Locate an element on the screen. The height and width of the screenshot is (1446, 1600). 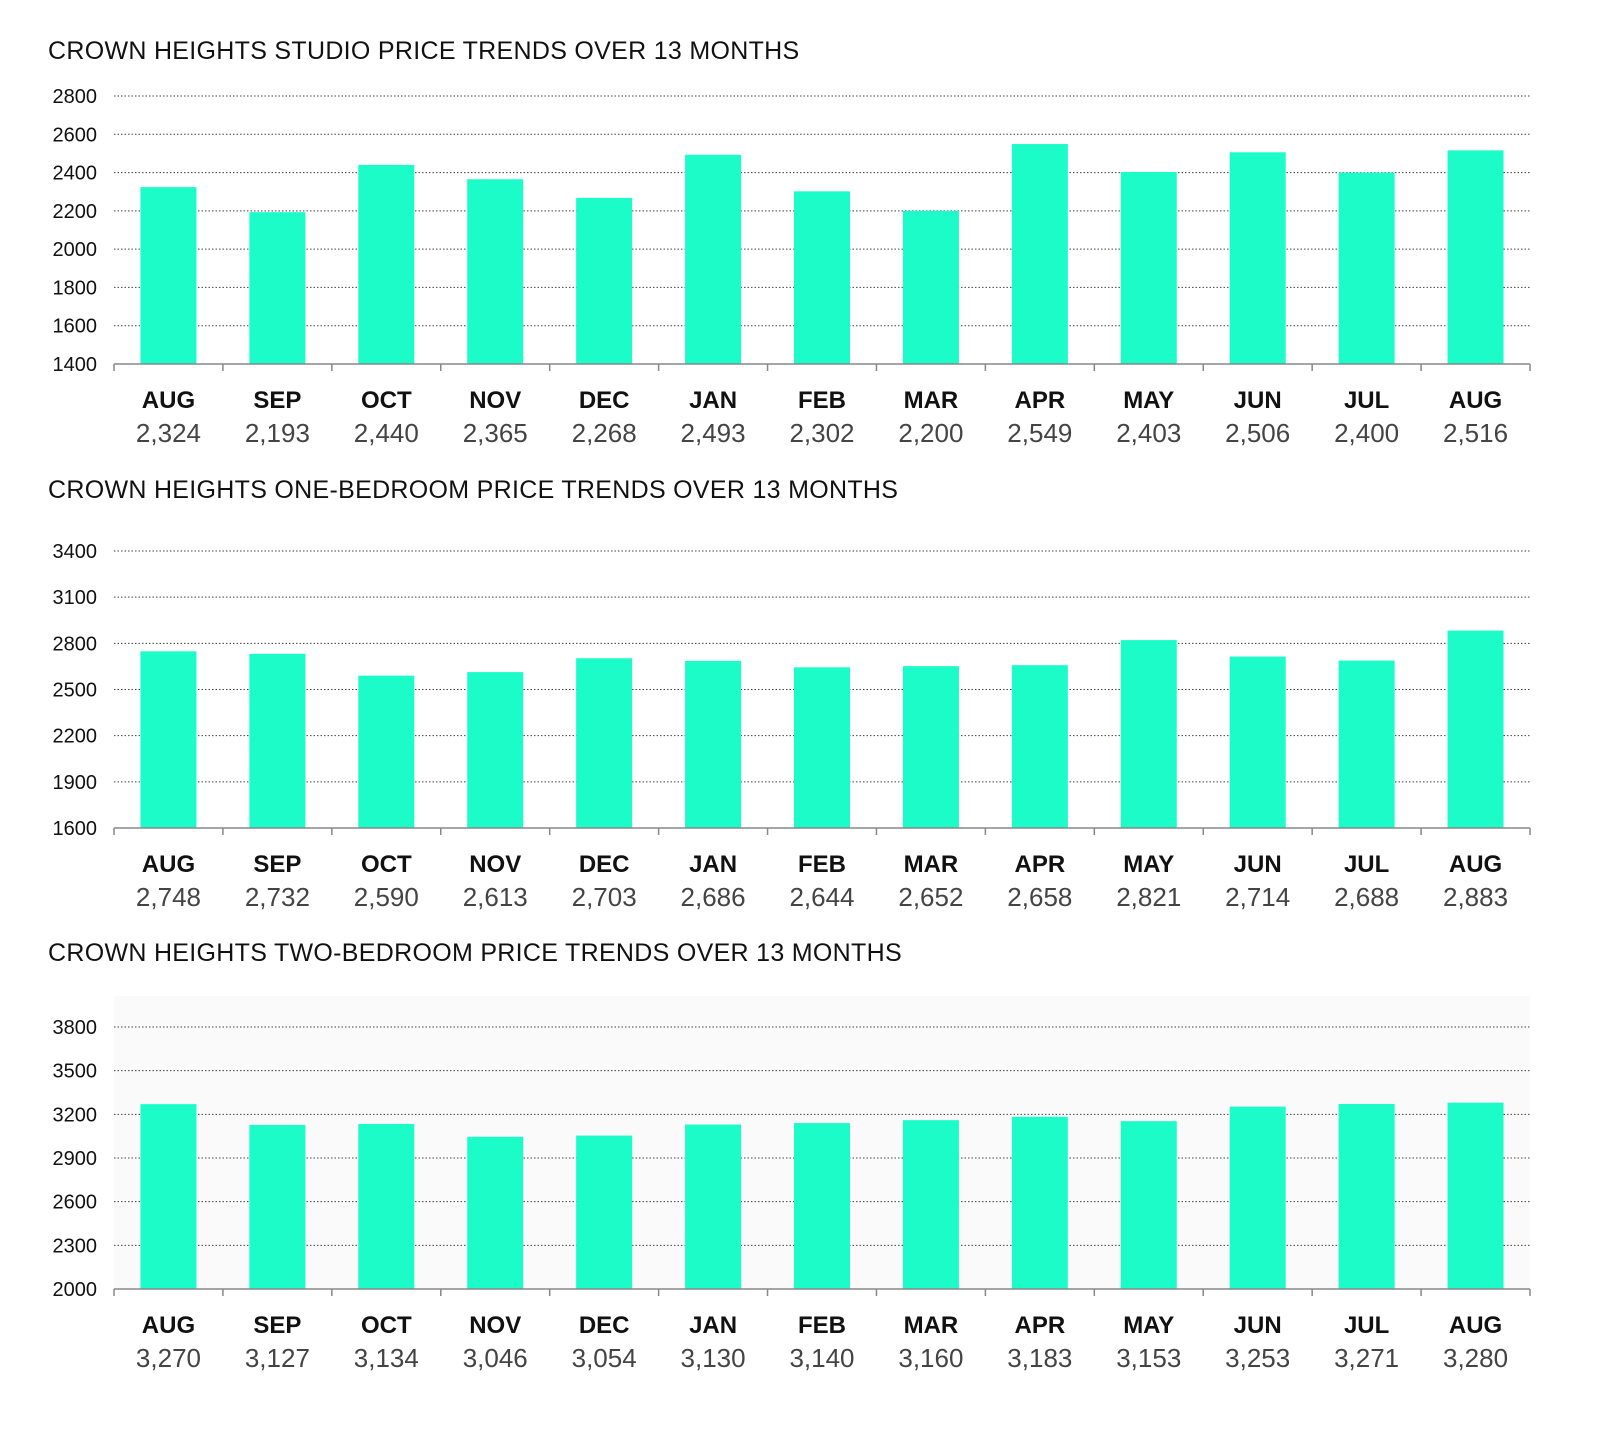
y-tick-label: 3800 is located at coordinates (75, 1028).